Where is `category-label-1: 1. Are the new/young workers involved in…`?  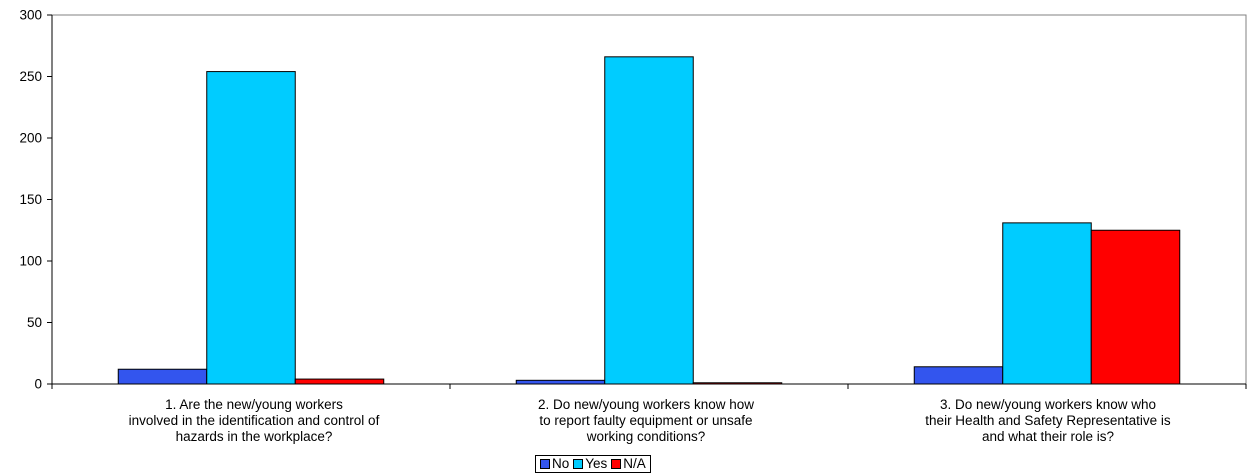
category-label-1: 1. Are the new/young workers involved in… is located at coordinates (254, 420).